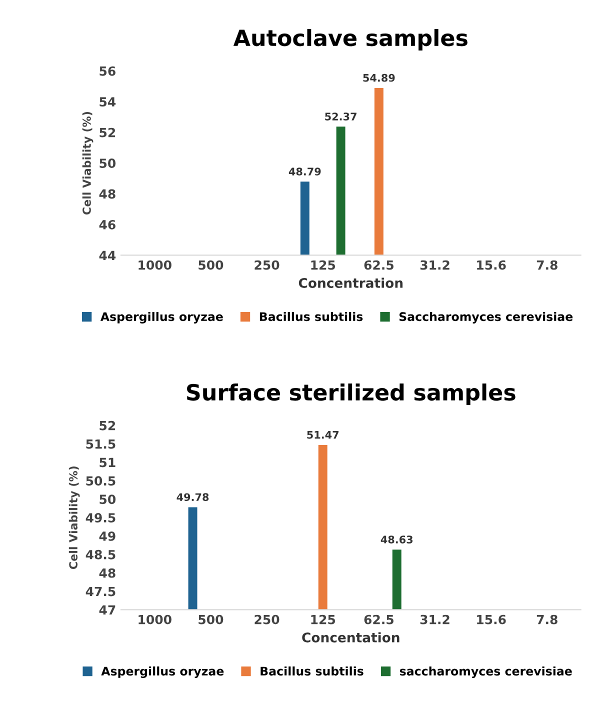 This screenshot has height=709, width=605. Describe the element at coordinates (350, 283) in the screenshot. I see `x-axis-title: Concentration` at that location.